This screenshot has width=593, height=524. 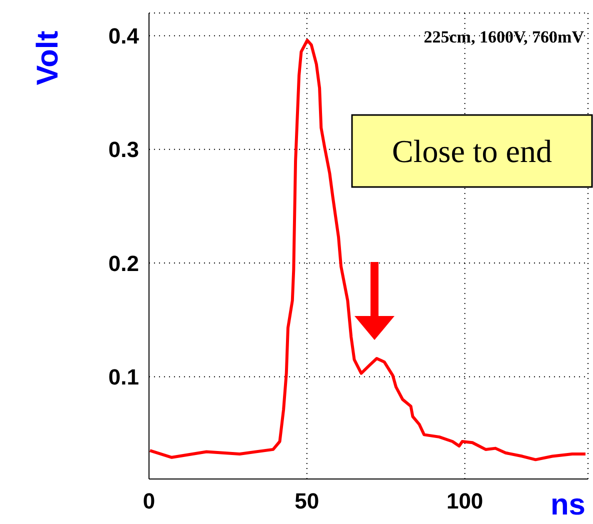 What do you see at coordinates (124, 36) in the screenshot?
I see `y-tick-label: 0.4` at bounding box center [124, 36].